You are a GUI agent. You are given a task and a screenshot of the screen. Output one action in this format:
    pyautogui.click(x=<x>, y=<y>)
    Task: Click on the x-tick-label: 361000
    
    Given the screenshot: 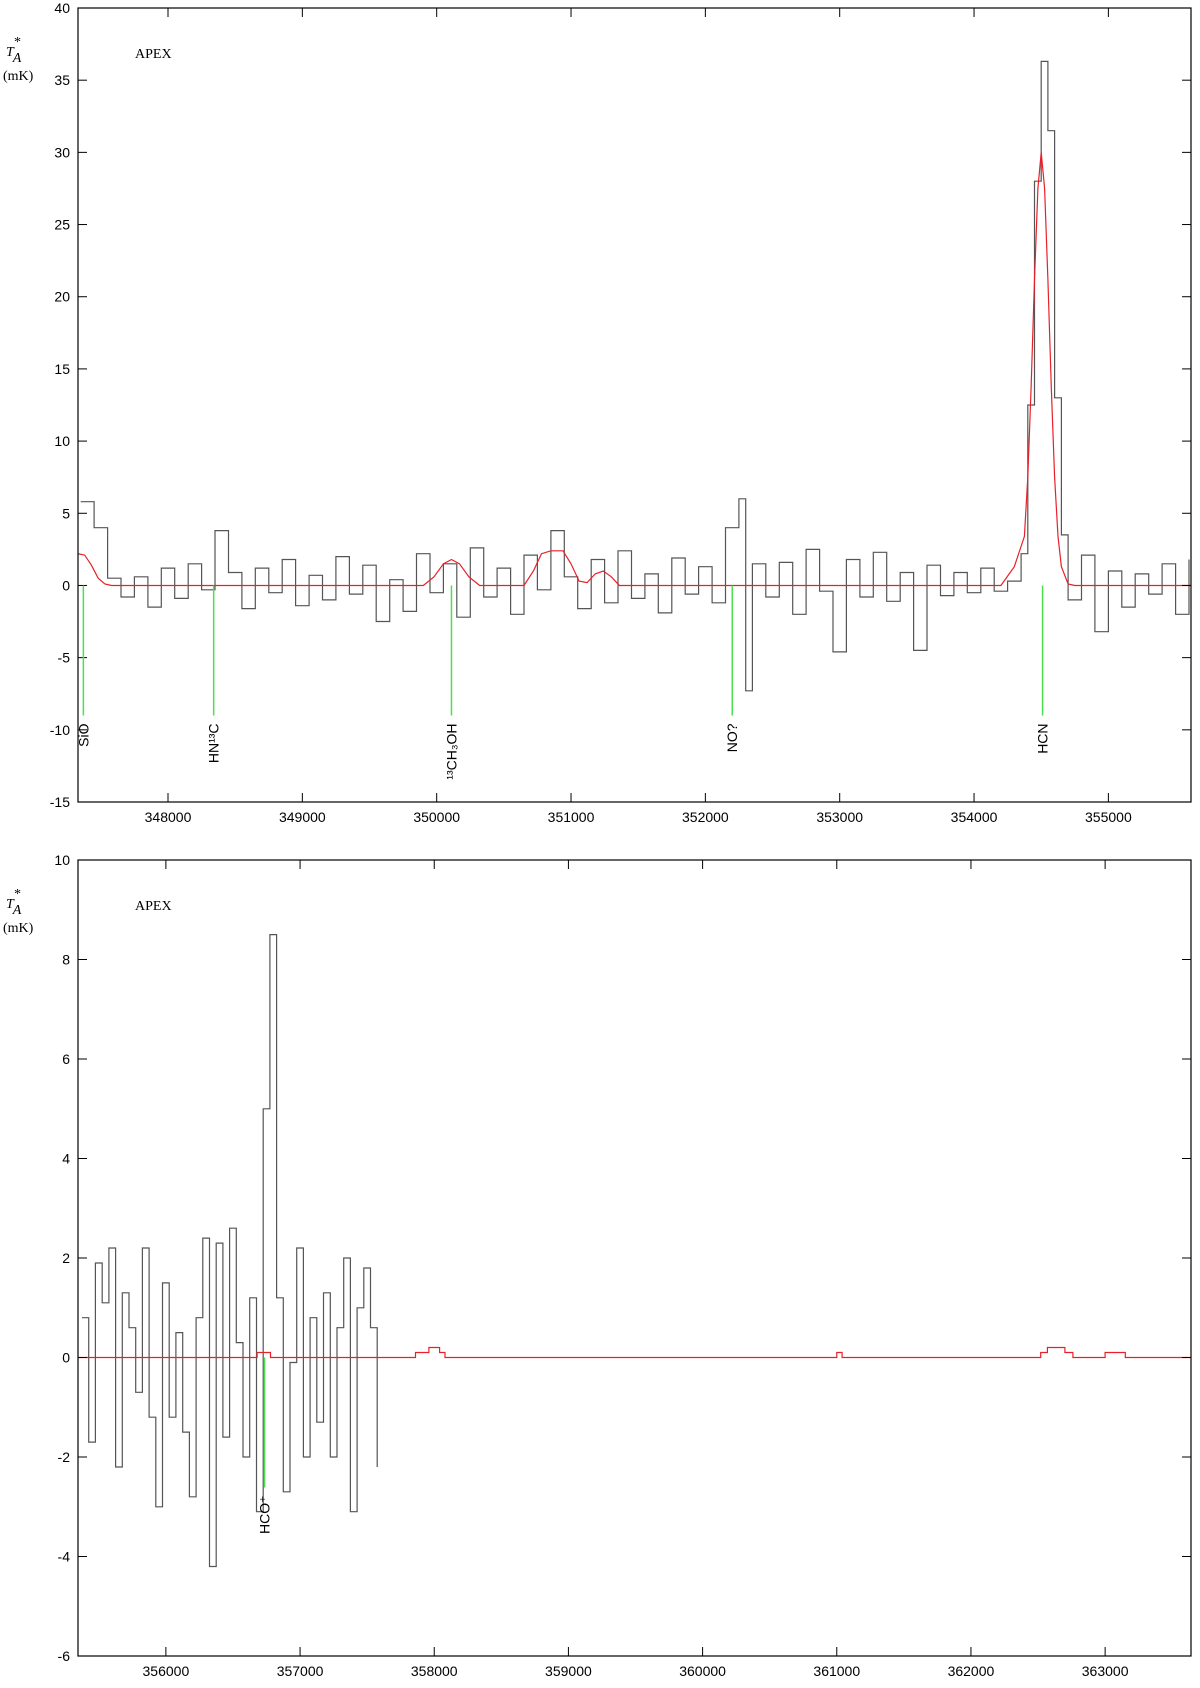 What is the action you would take?
    pyautogui.click(x=836, y=1671)
    